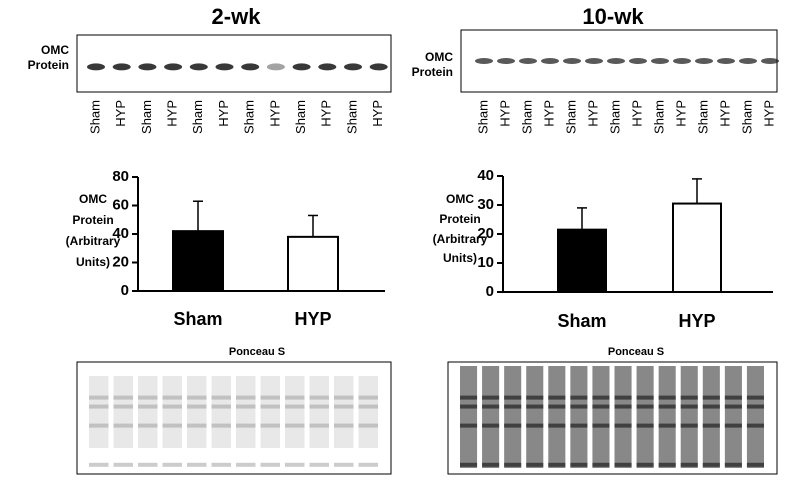 The height and width of the screenshot is (496, 792). I want to click on y-axis-label: (Arbitrary, so click(460, 239).